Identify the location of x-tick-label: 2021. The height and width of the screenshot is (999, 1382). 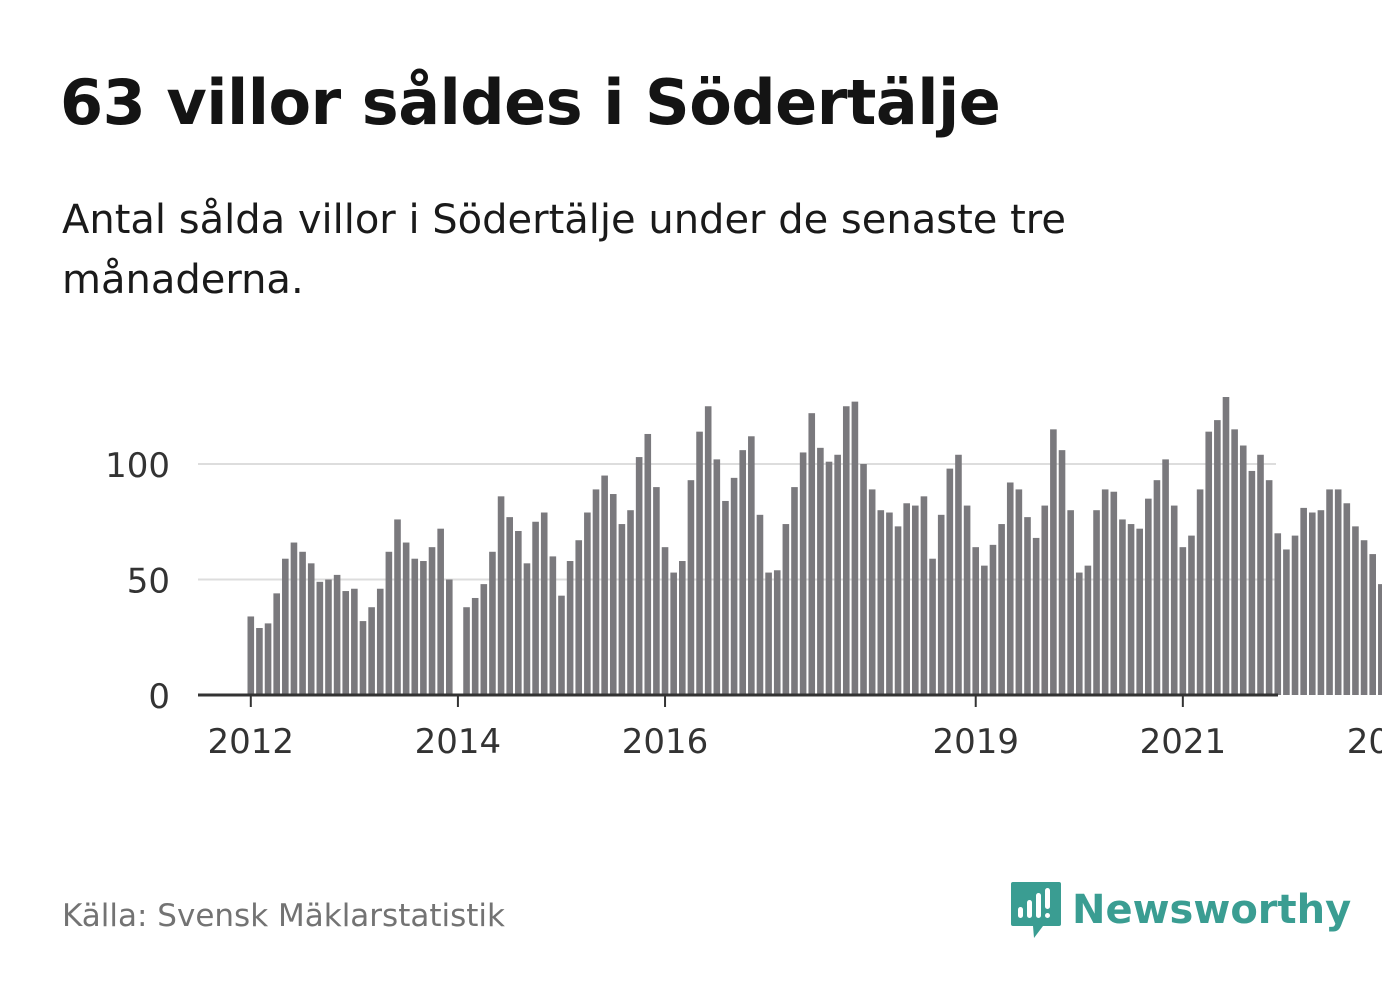
(1183, 742).